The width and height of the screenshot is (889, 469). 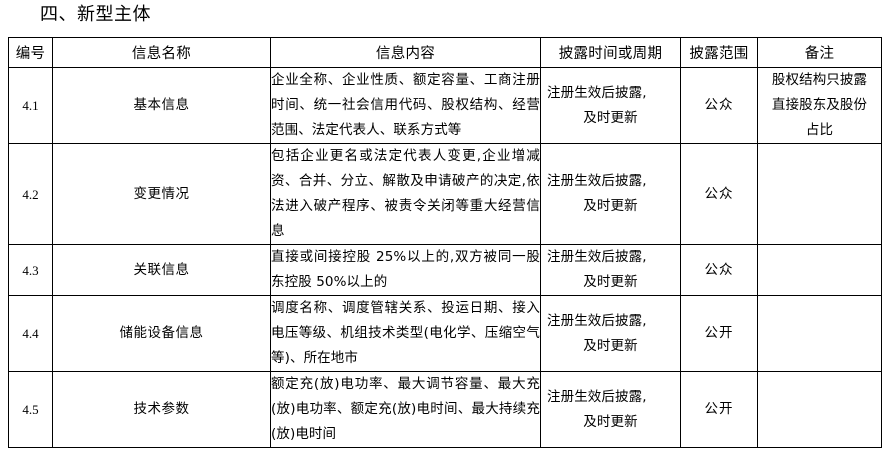 I want to click on column-header-id: 编号, so click(x=30, y=52).